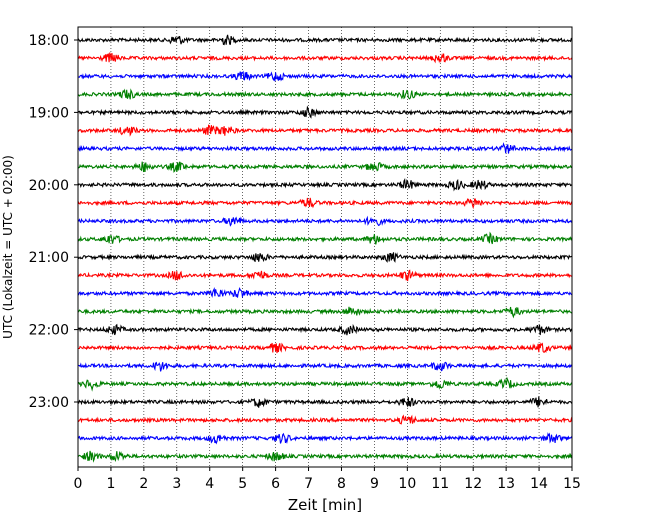 The width and height of the screenshot is (650, 520). What do you see at coordinates (325, 167) in the screenshot?
I see `trace-1945` at bounding box center [325, 167].